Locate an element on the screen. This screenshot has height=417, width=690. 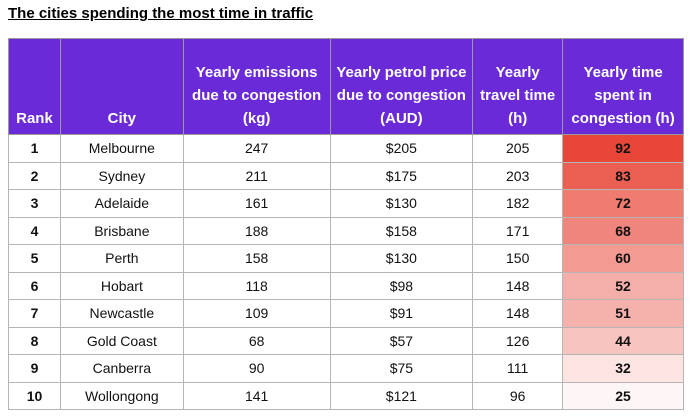
rank-cell: 1 is located at coordinates (34, 148).